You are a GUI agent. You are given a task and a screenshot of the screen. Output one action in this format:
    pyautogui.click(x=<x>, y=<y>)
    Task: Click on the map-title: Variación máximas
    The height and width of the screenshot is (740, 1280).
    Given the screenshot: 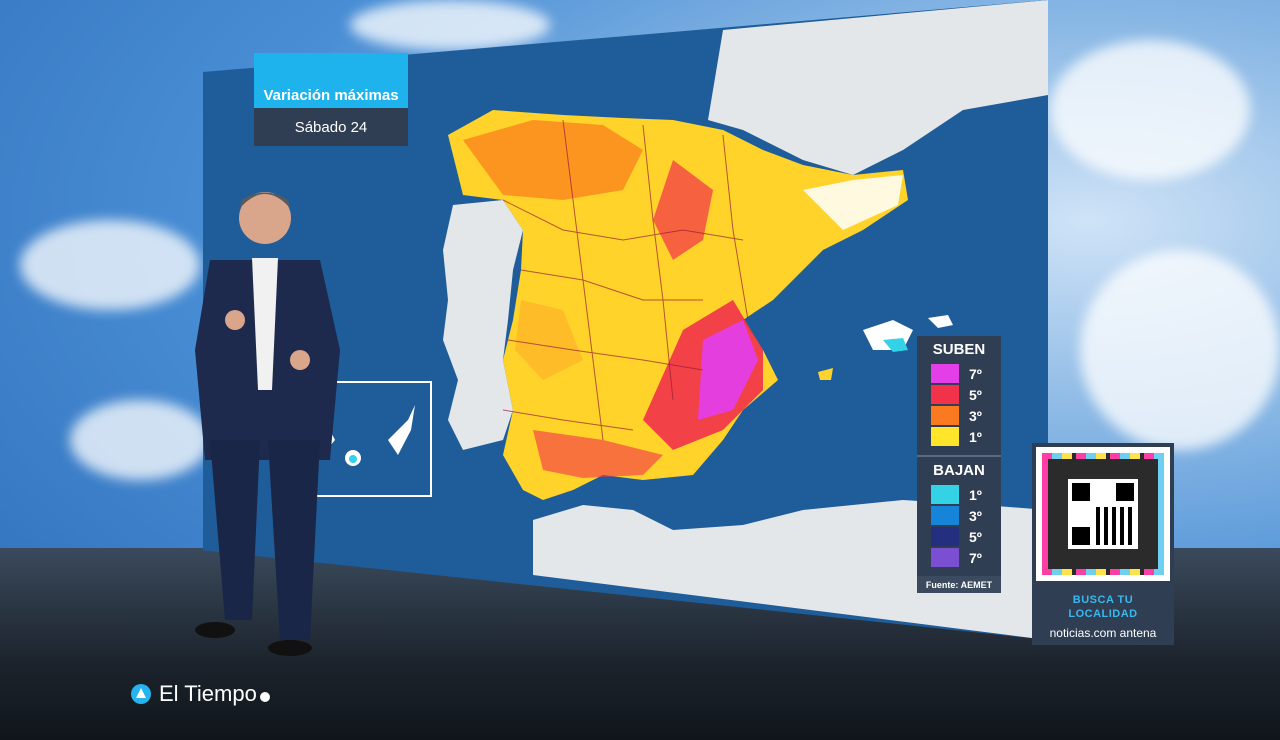 What is the action you would take?
    pyautogui.click(x=331, y=95)
    